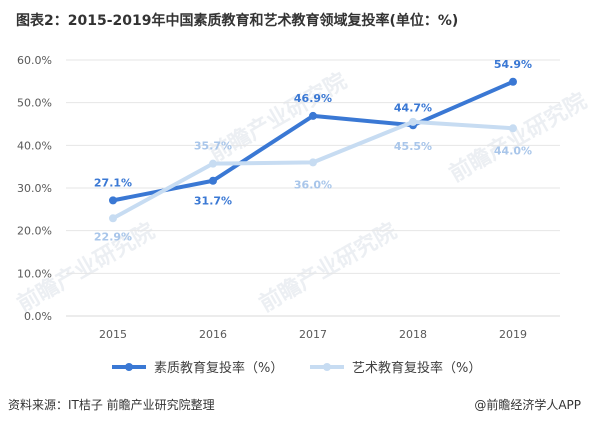 The image size is (589, 428). Describe the element at coordinates (113, 236) in the screenshot. I see `data-label: 22.9%` at that location.